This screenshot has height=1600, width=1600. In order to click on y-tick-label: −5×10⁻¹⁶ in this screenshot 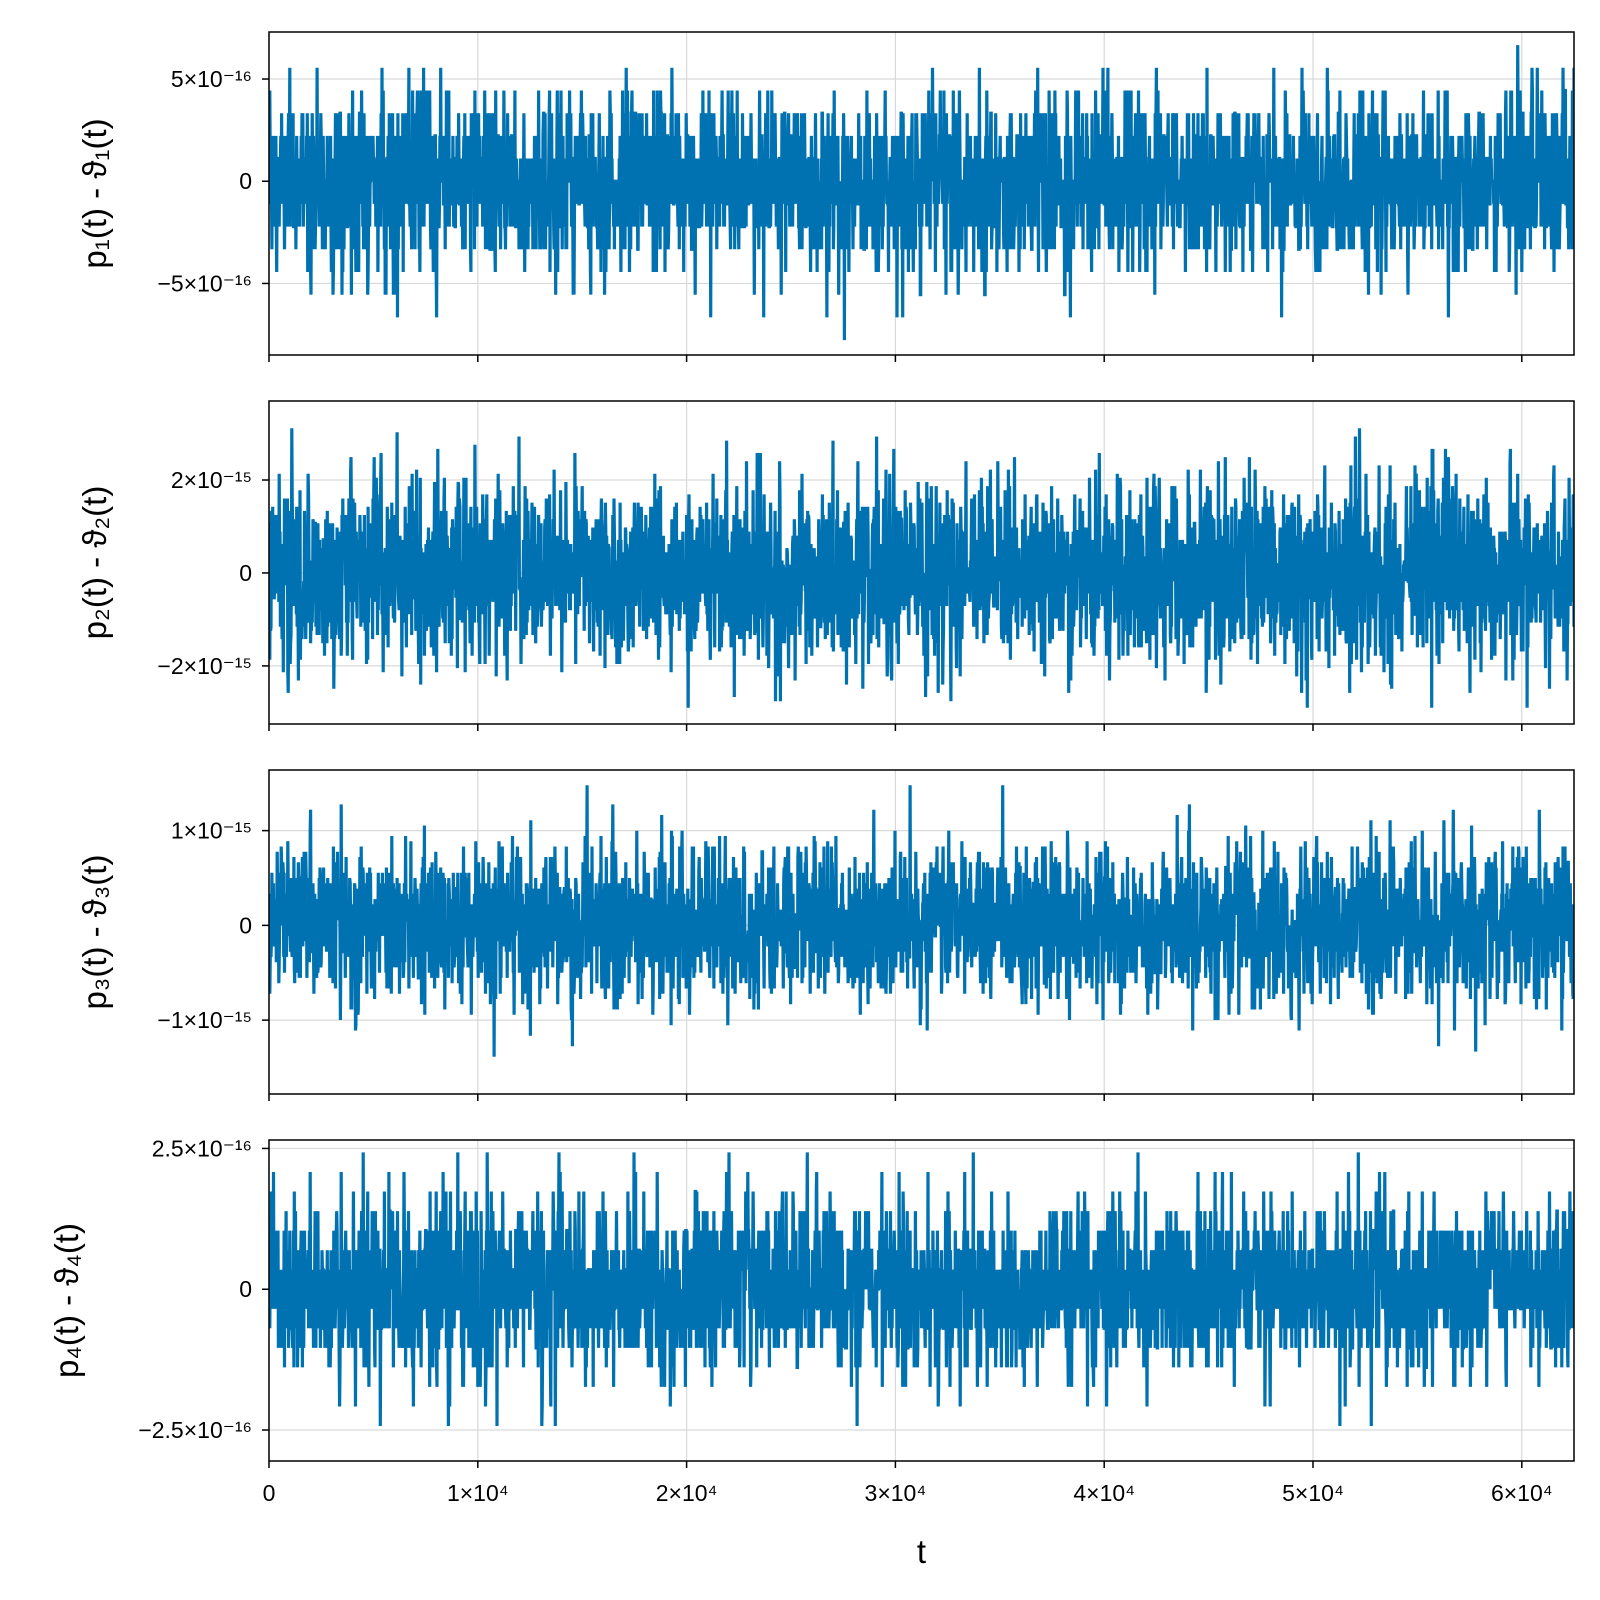, I will do `click(204, 283)`.